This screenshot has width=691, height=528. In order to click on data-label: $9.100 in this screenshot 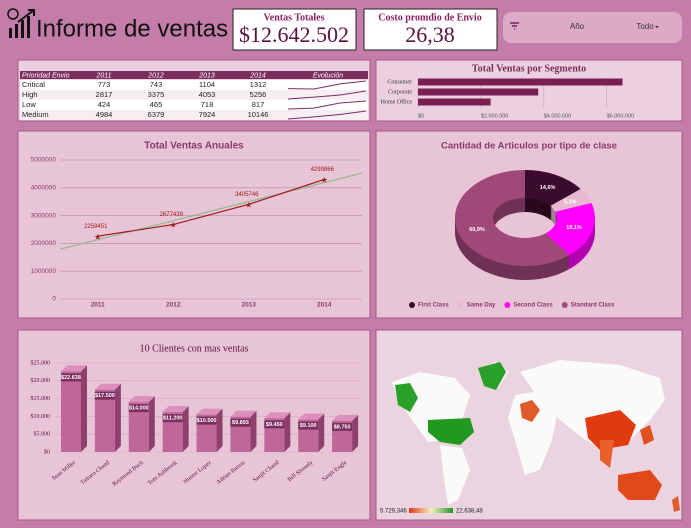, I will do `click(308, 426)`.